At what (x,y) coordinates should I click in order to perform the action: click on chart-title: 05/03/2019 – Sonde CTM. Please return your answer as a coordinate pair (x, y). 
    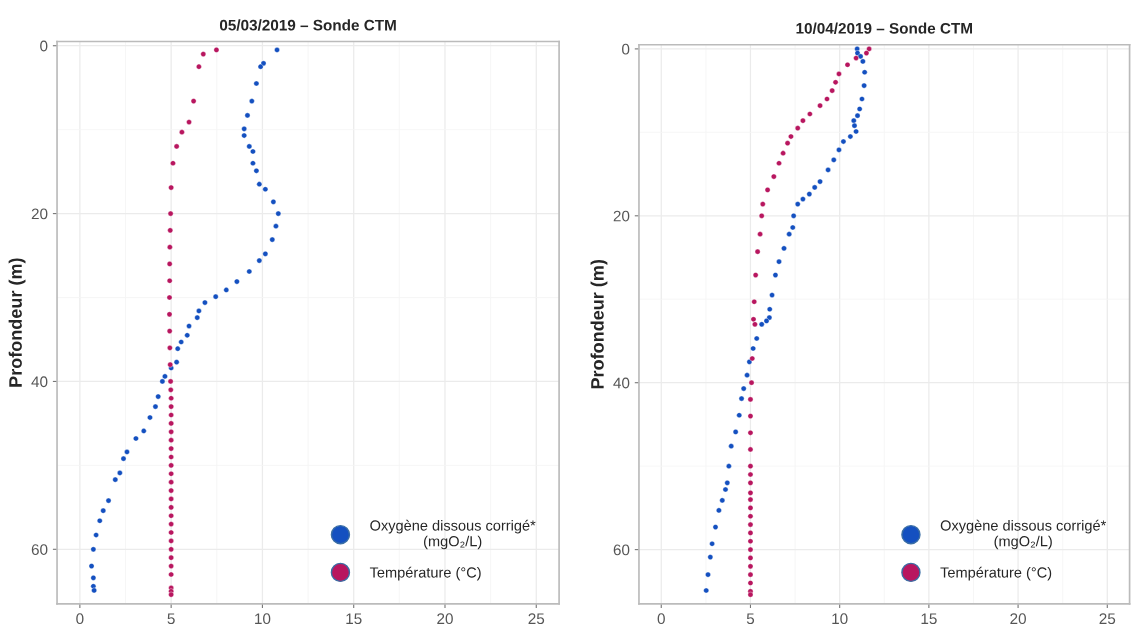
    Looking at the image, I should click on (307, 25).